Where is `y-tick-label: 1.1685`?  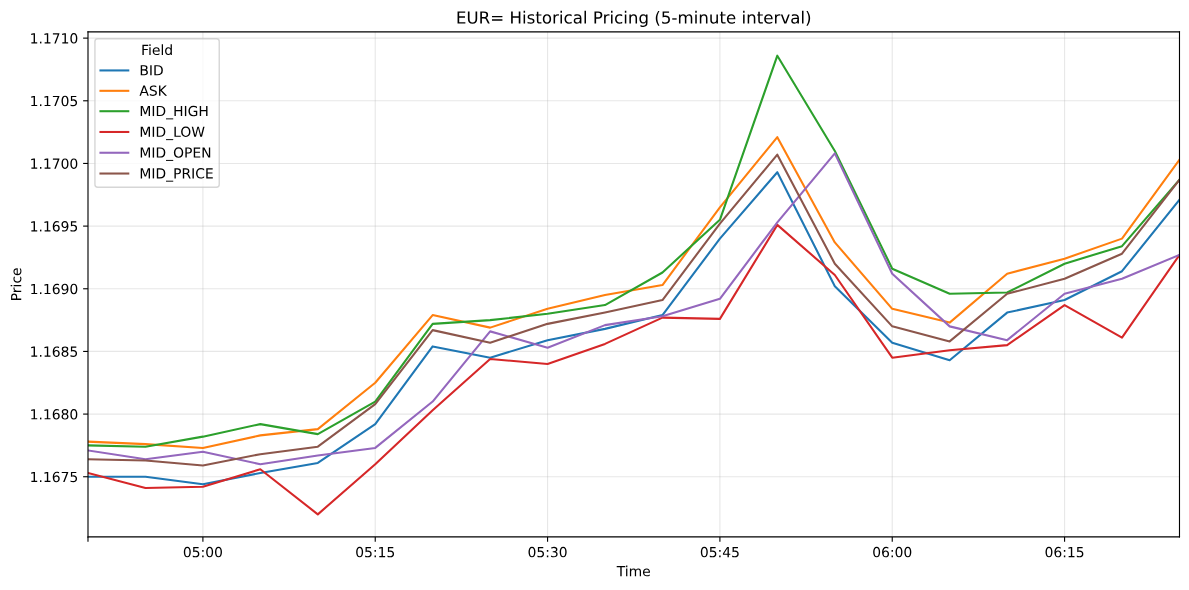 y-tick-label: 1.1685 is located at coordinates (54, 351).